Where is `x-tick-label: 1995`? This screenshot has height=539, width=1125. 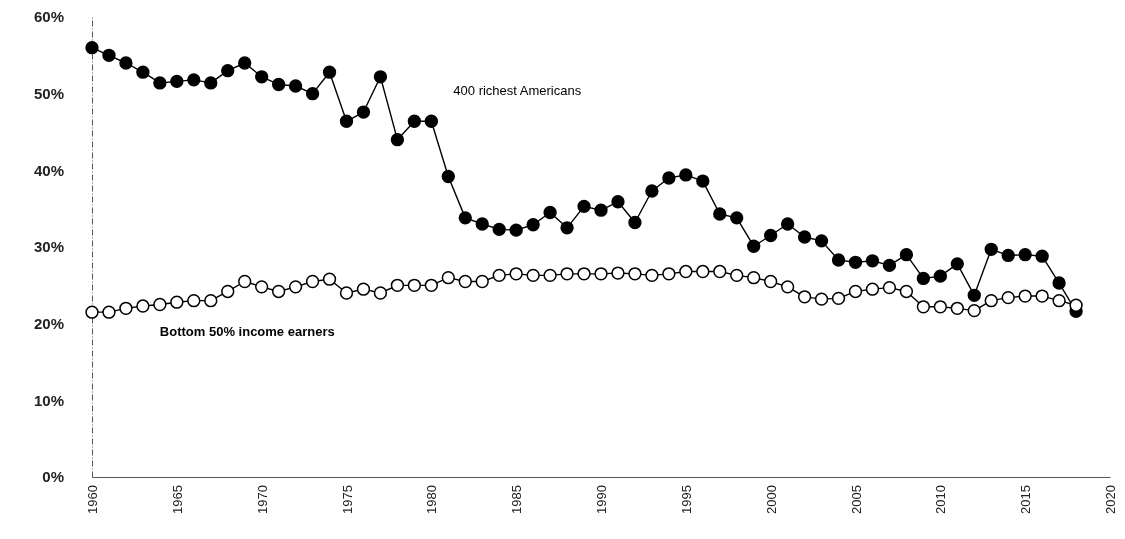 x-tick-label: 1995 is located at coordinates (686, 499).